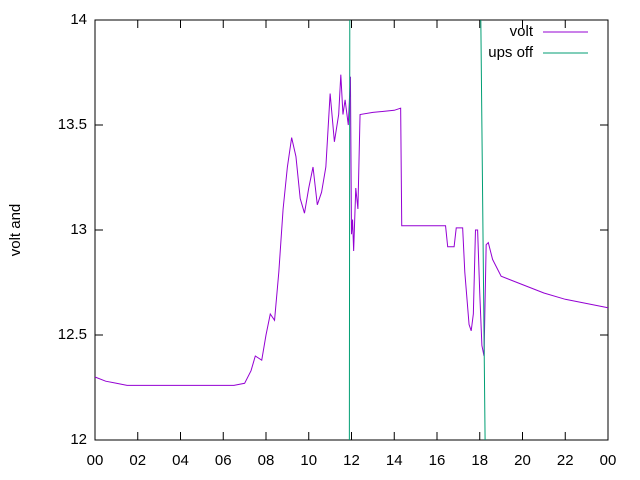 This screenshot has height=480, width=640. What do you see at coordinates (78, 229) in the screenshot?
I see `y-tick-label: 13` at bounding box center [78, 229].